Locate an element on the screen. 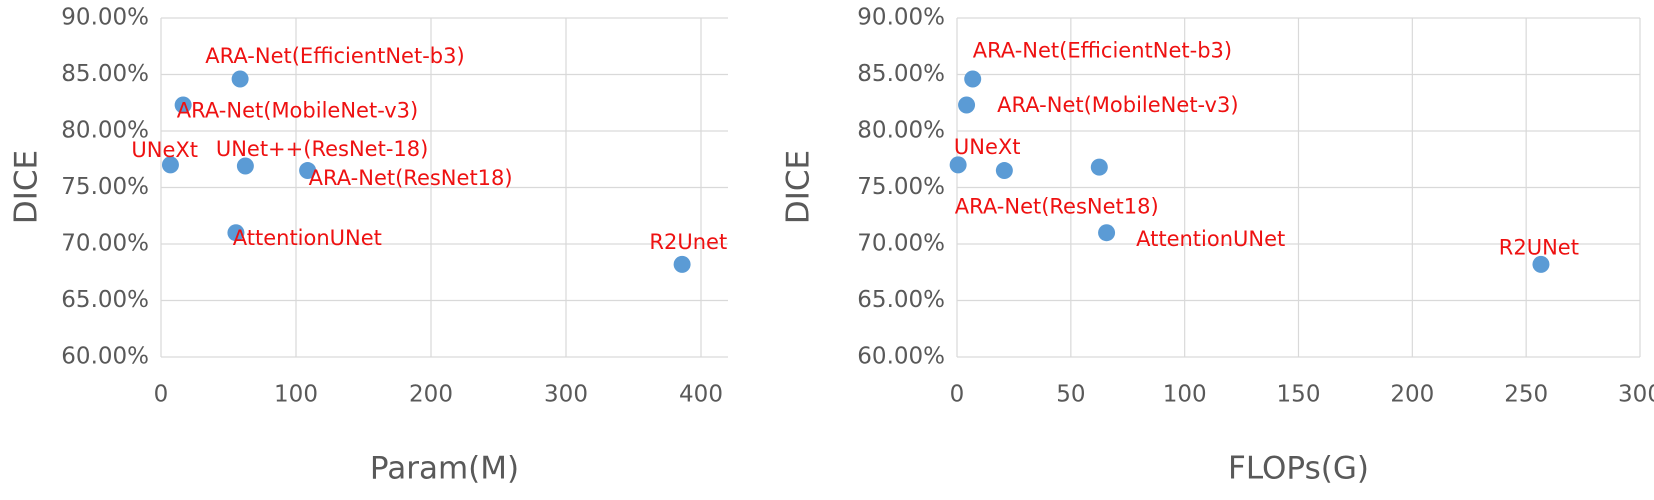 Image resolution: width=1654 pixels, height=500 pixels. x-axis-title: Param(M) is located at coordinates (444, 469).